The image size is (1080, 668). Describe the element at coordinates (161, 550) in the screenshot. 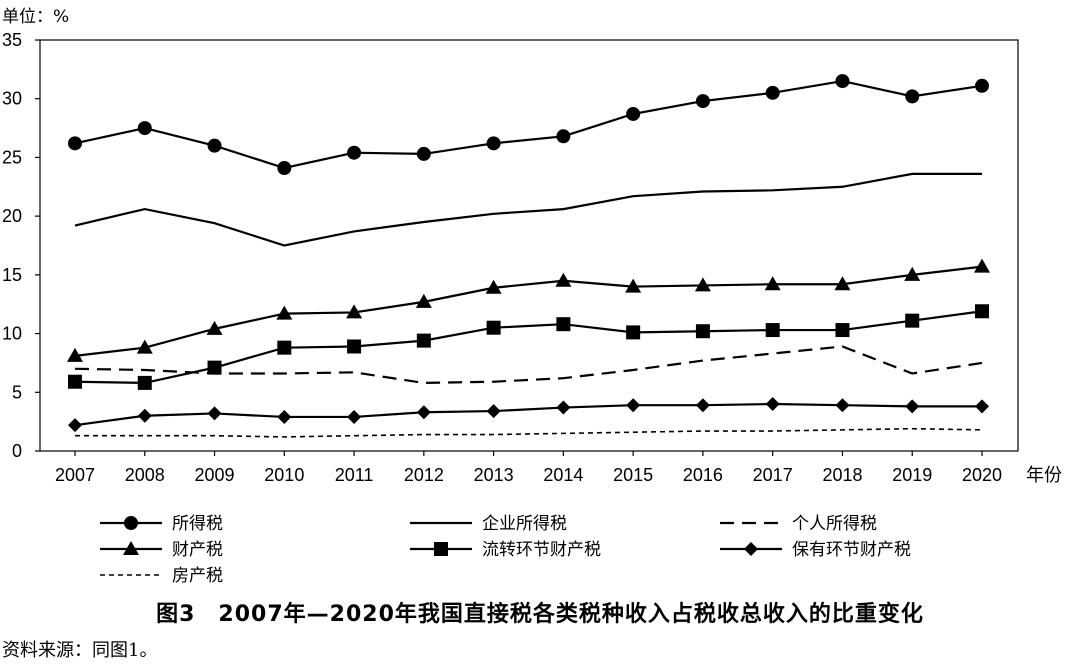

I see `legend-item: 财产税` at that location.